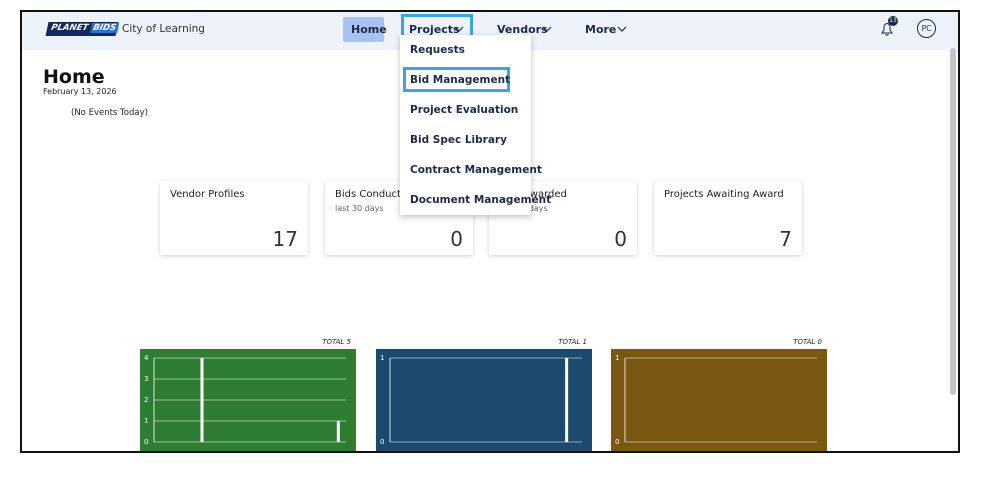  What do you see at coordinates (953, 221) in the screenshot?
I see `scrollbar` at bounding box center [953, 221].